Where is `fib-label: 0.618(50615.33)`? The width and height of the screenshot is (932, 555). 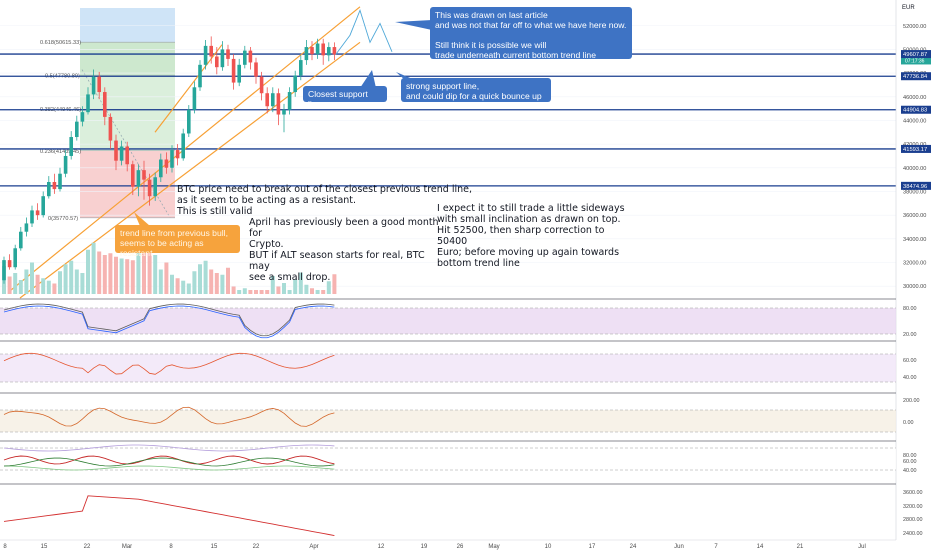 fib-label: 0.618(50615.33) is located at coordinates (60, 43).